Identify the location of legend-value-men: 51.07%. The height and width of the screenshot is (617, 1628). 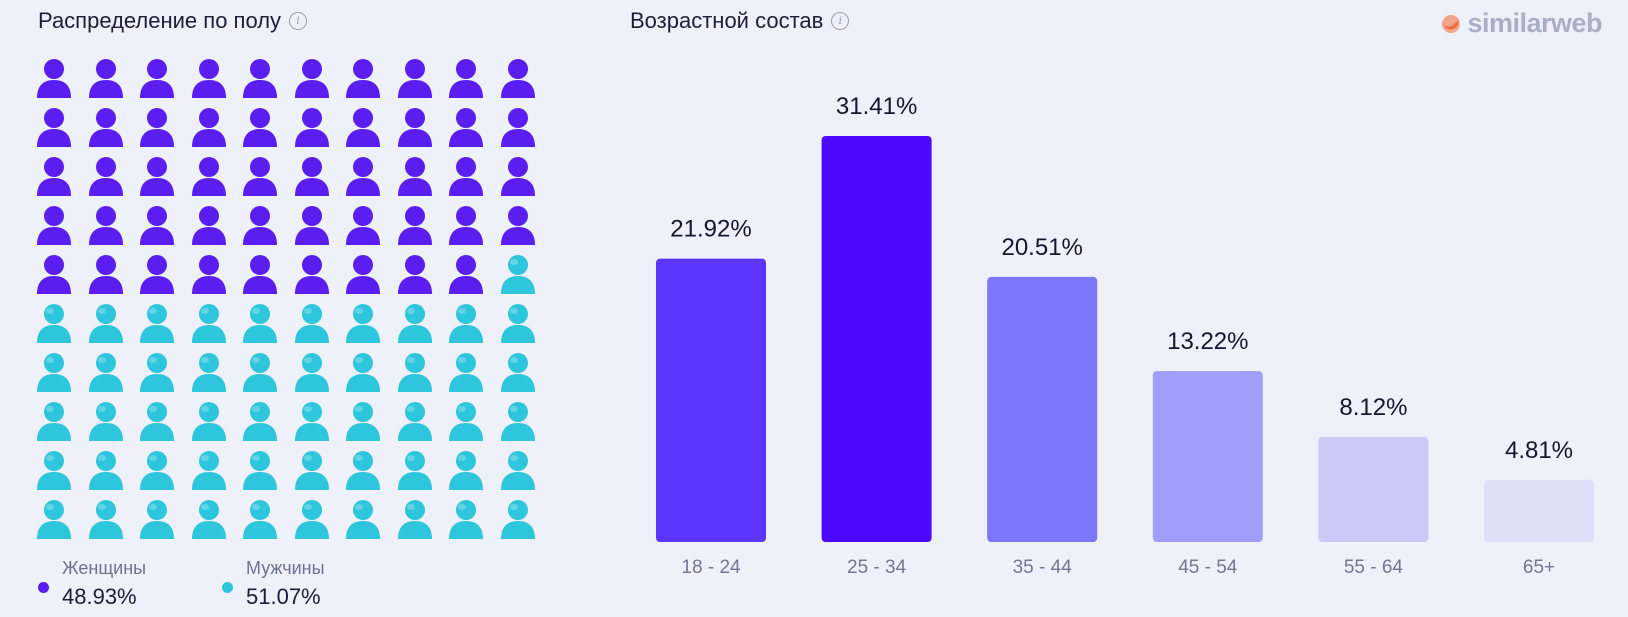
(283, 596).